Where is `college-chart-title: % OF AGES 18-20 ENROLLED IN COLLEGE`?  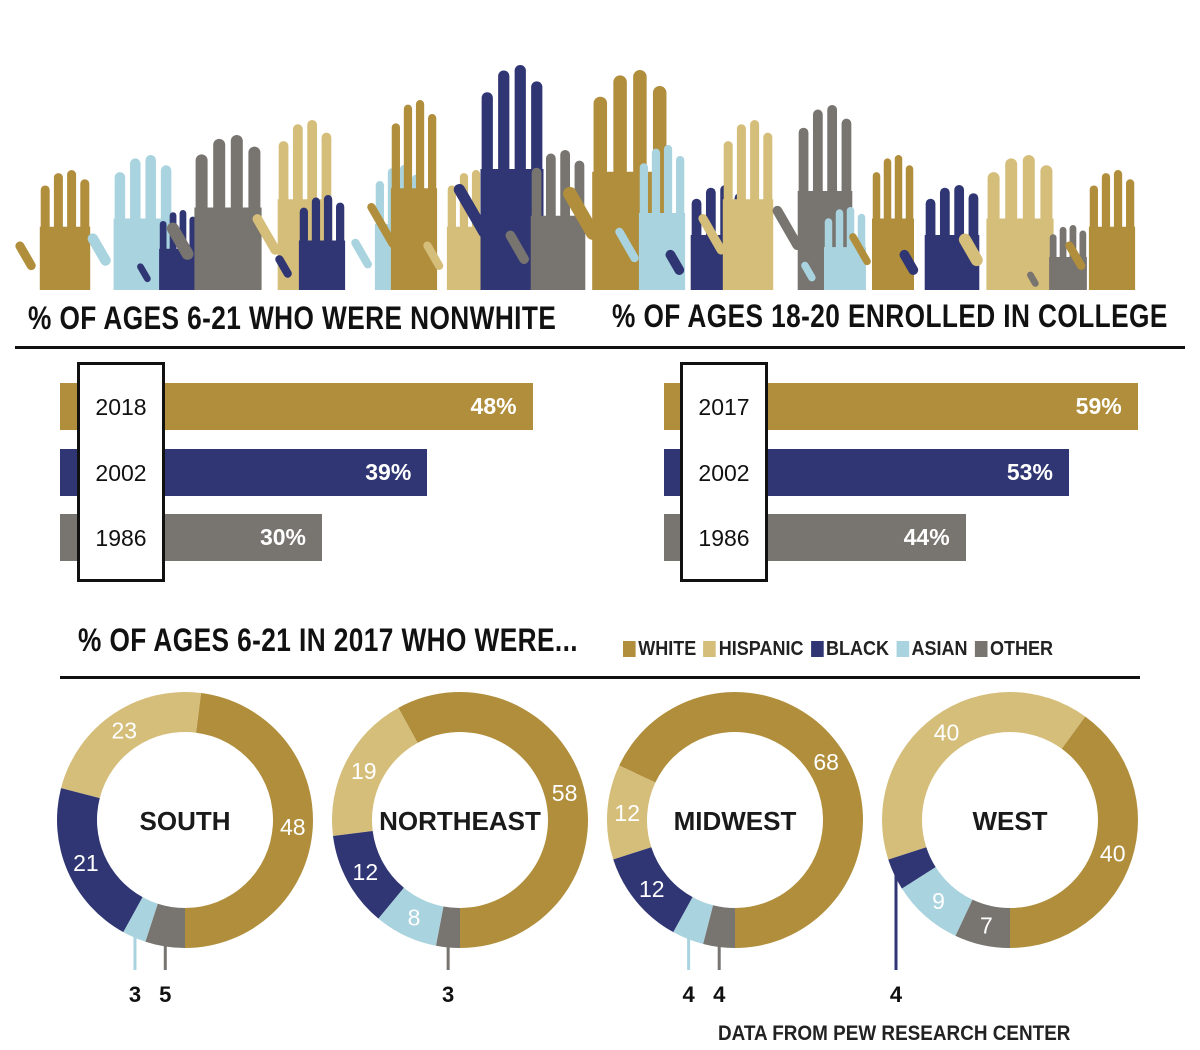
college-chart-title: % OF AGES 18-20 ENROLLED IN COLLEGE is located at coordinates (890, 316).